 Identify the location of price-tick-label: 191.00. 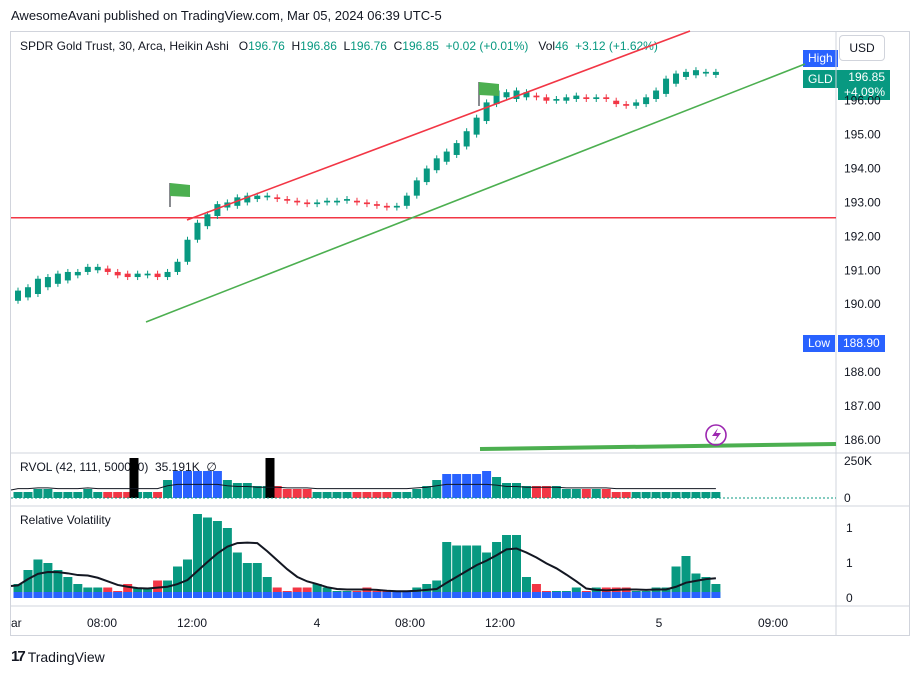
(862, 270).